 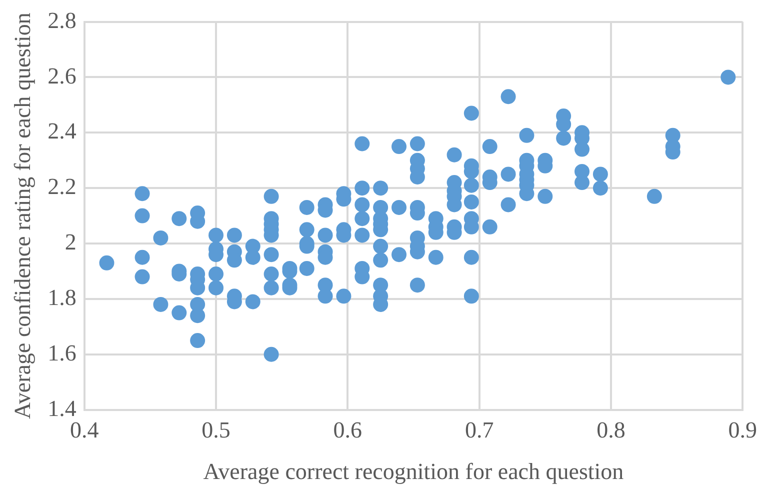 What do you see at coordinates (742, 430) in the screenshot?
I see `x-tick-label: 0.9` at bounding box center [742, 430].